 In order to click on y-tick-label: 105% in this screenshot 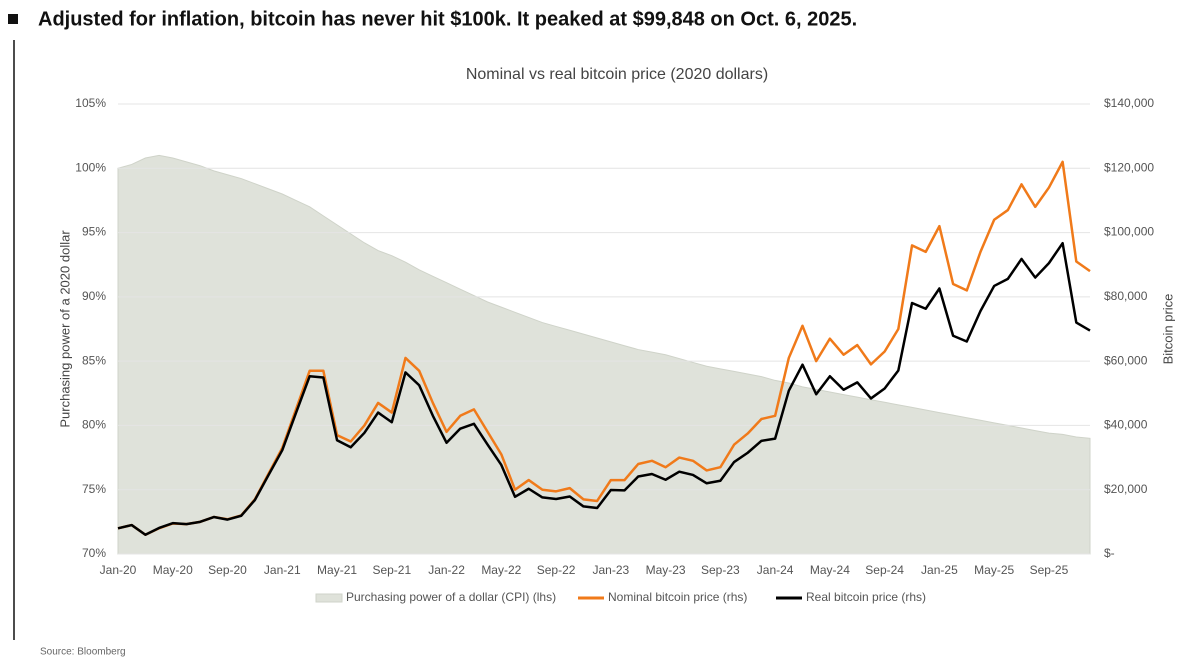, I will do `click(90, 103)`.